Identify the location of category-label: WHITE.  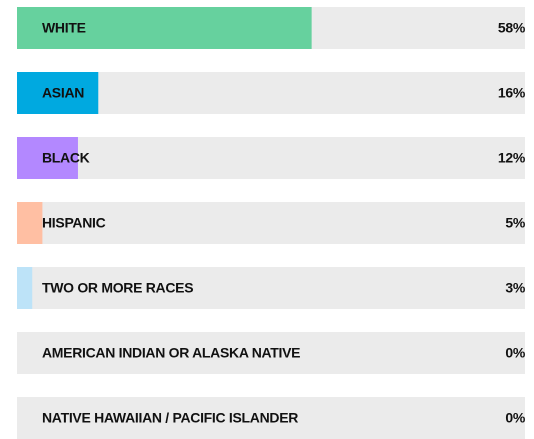
(64, 28).